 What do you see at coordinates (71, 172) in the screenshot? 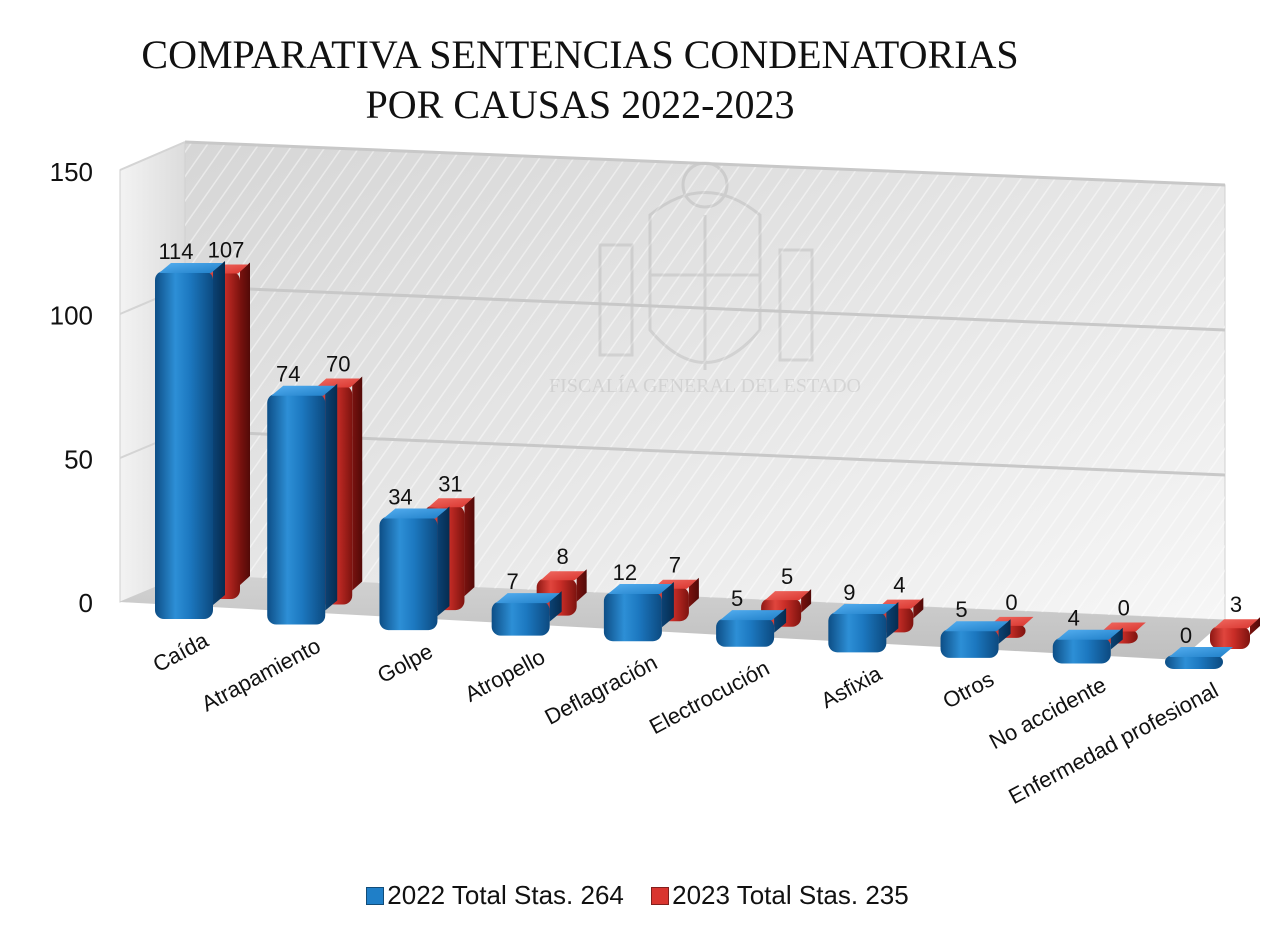
I see `y-tick-150: 150` at bounding box center [71, 172].